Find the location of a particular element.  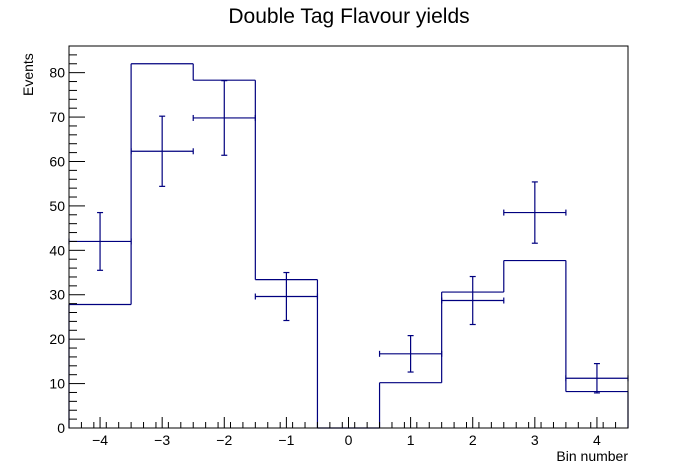

x-tick-label: 0 is located at coordinates (349, 440).